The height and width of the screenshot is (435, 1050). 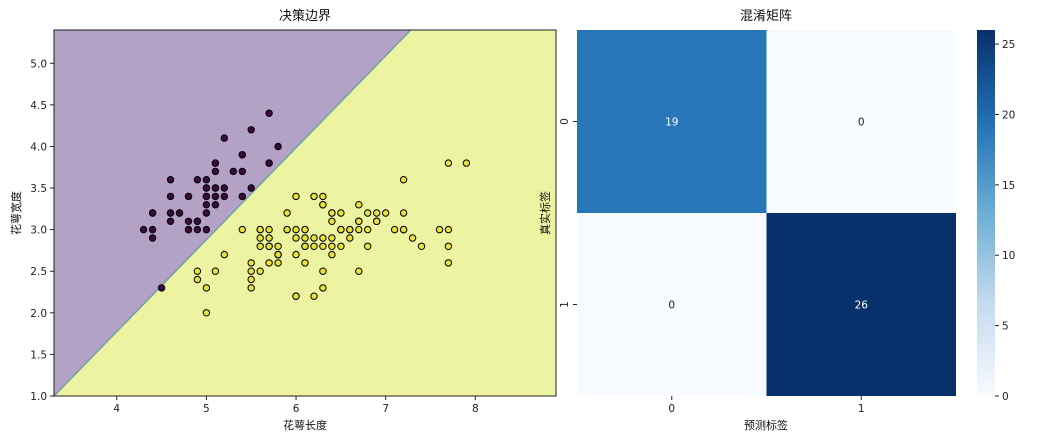 I want to click on right-chart-title: 混淆矩阵, so click(x=766, y=16).